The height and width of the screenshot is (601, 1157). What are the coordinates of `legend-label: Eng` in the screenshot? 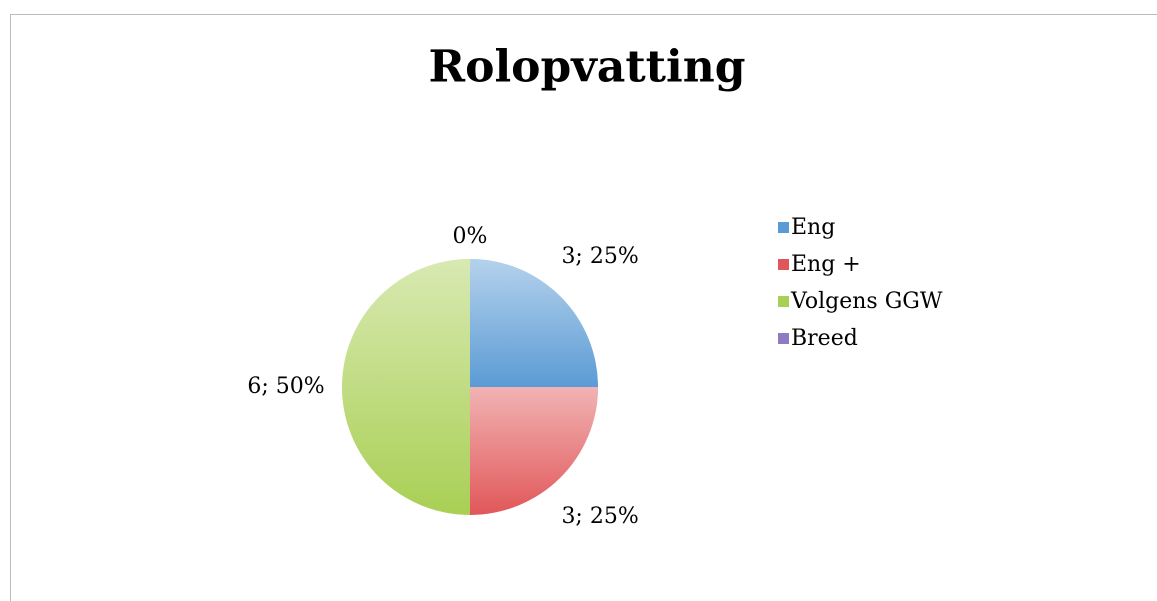 It's located at (813, 227).